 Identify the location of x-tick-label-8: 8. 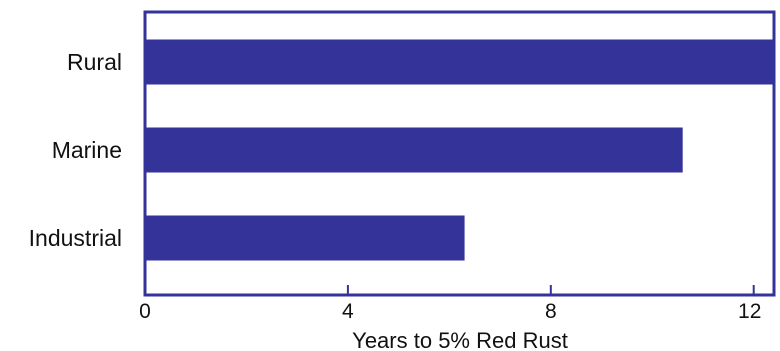
(551, 311).